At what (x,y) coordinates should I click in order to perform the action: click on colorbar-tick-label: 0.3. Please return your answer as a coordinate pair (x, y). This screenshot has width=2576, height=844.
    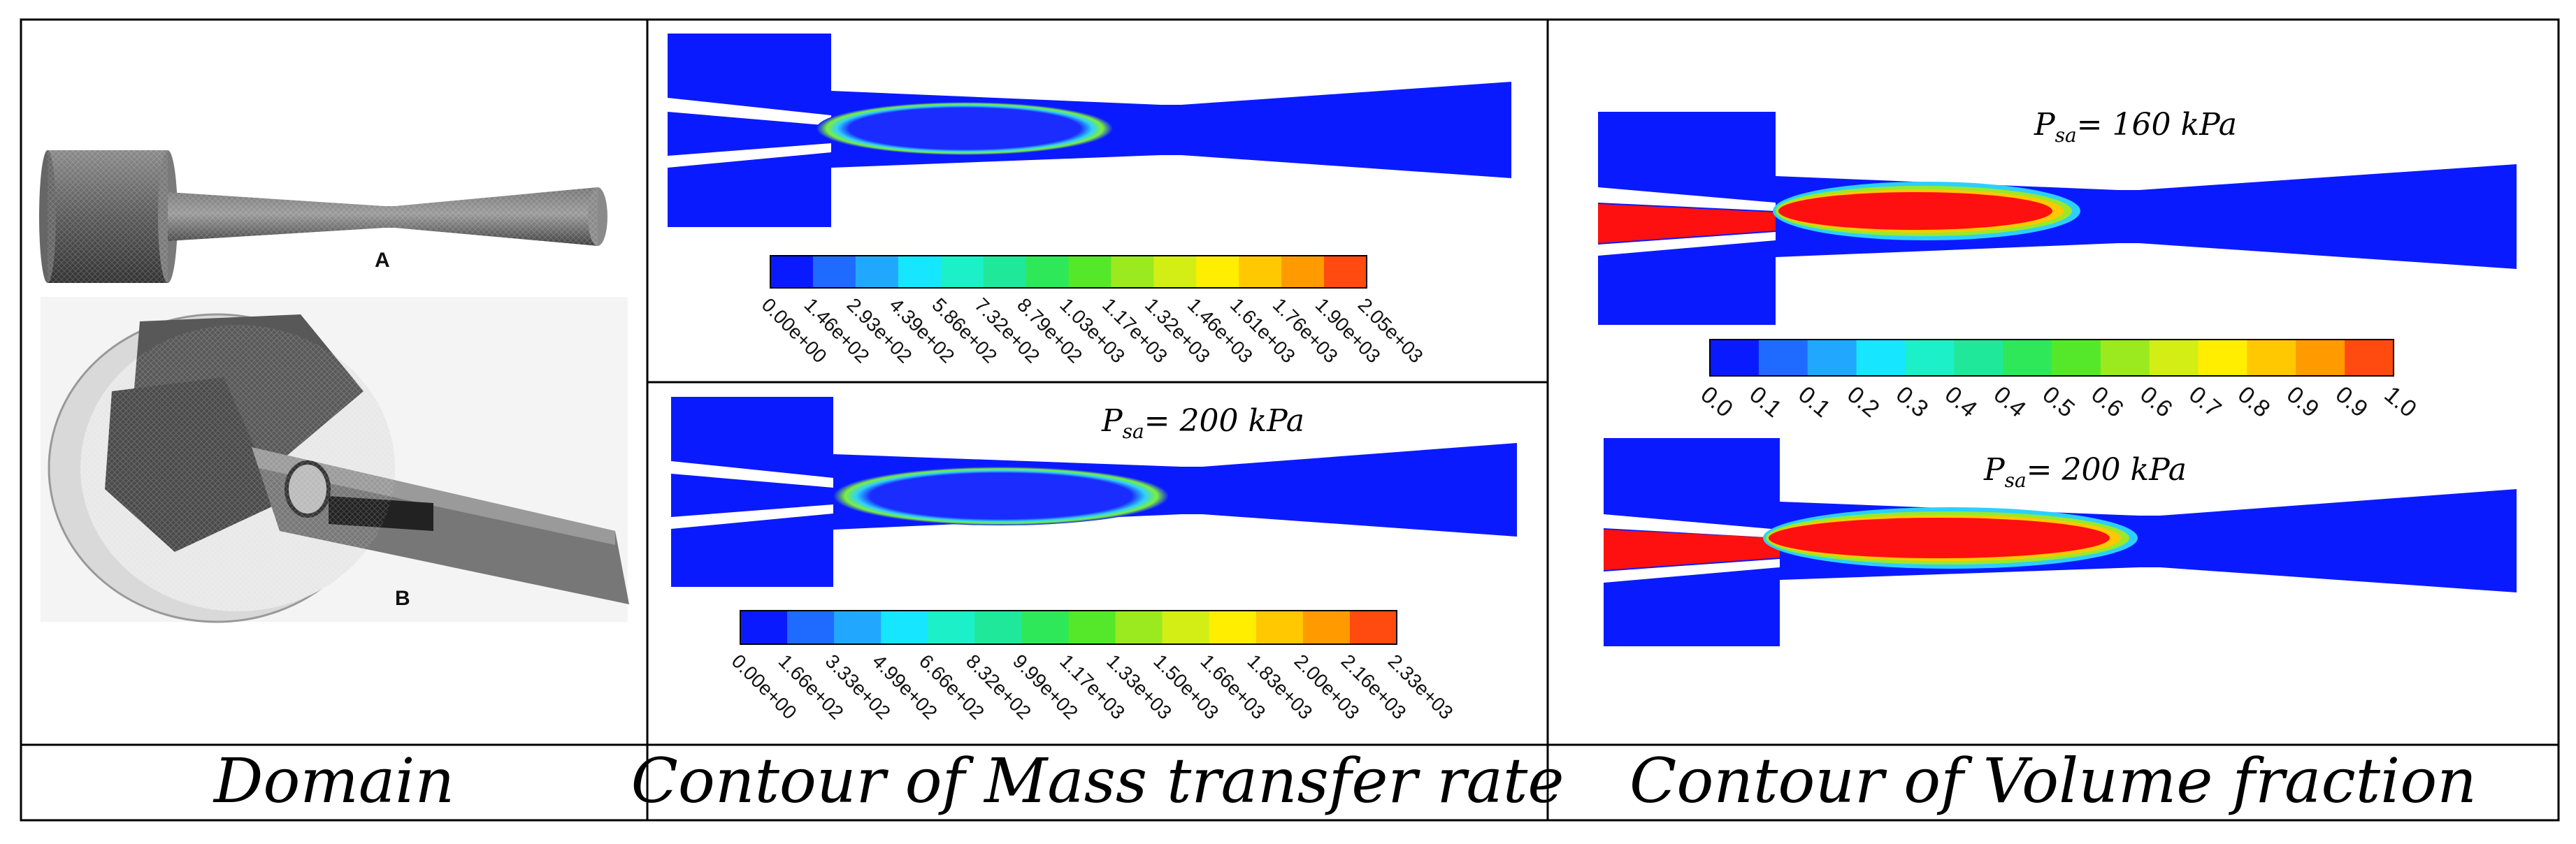
    Looking at the image, I should click on (1912, 401).